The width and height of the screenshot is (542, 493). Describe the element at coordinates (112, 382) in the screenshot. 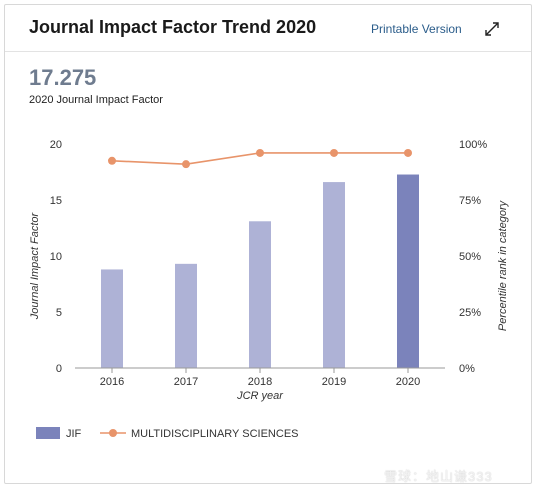

I see `x-tick-label: 2016` at that location.